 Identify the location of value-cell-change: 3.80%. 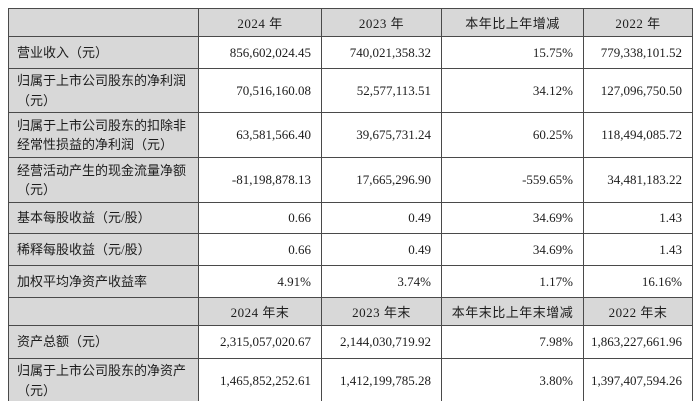
(512, 379).